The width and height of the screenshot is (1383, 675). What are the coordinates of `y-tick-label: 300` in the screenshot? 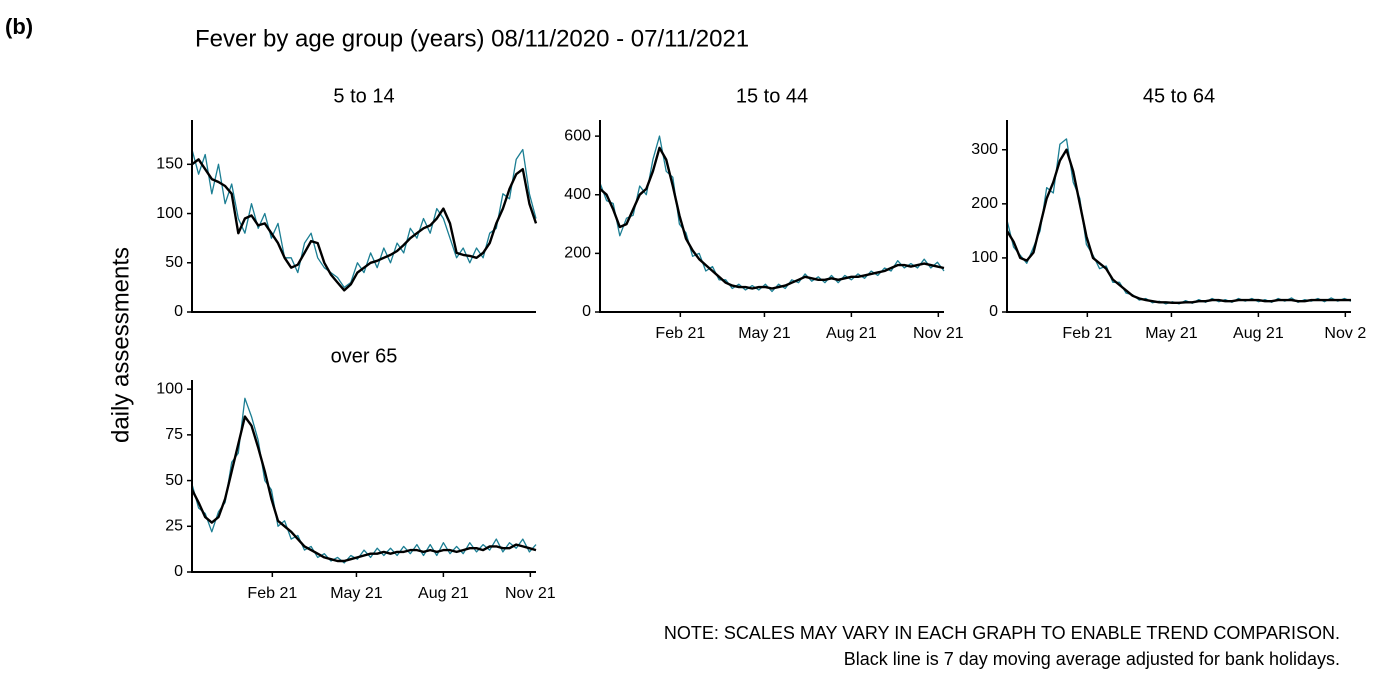 It's located at (984, 149).